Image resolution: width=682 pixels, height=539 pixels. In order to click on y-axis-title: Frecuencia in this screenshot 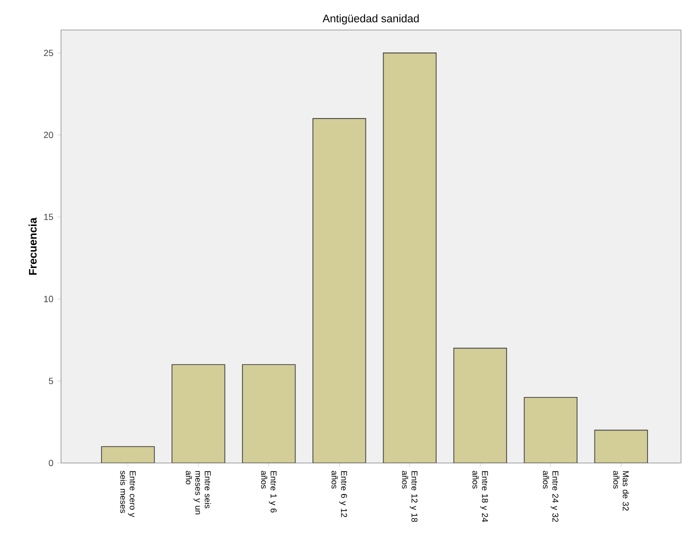, I will do `click(32, 246)`.